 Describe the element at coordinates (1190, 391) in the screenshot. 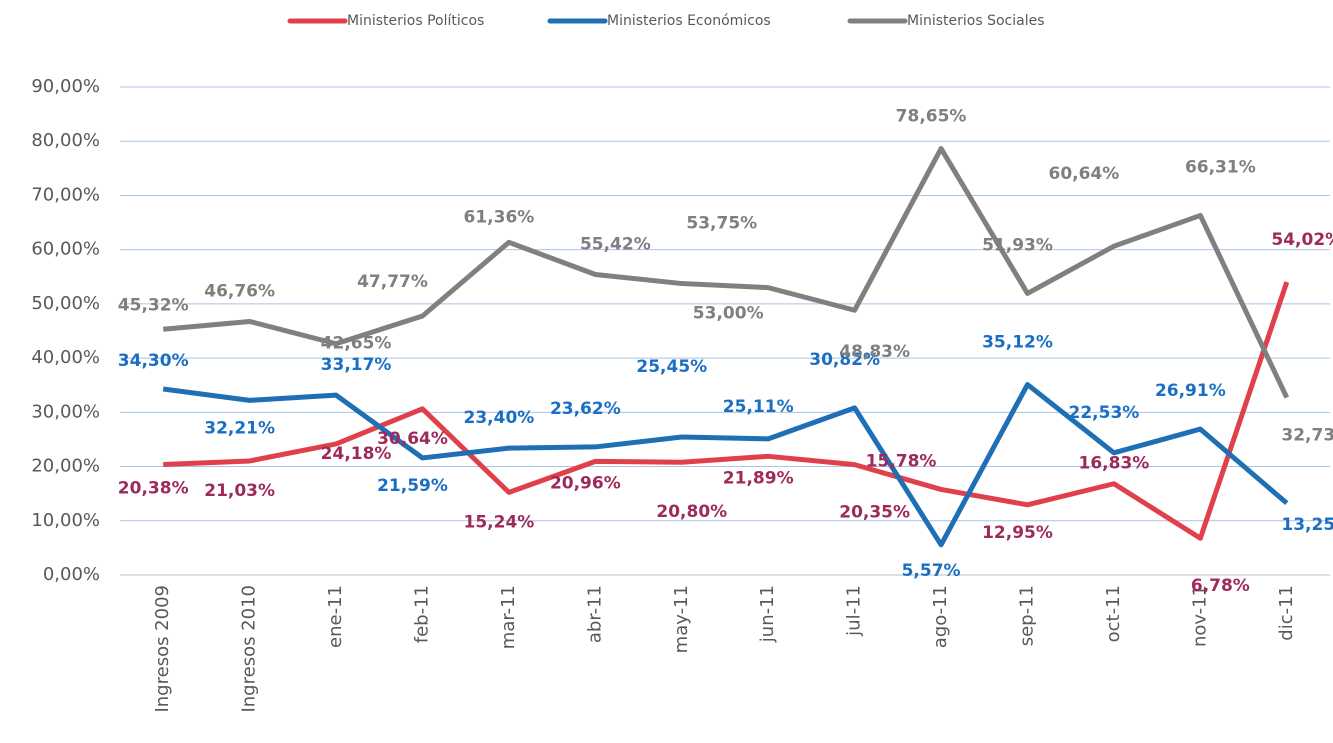

I see `data-label: 26,91%` at that location.